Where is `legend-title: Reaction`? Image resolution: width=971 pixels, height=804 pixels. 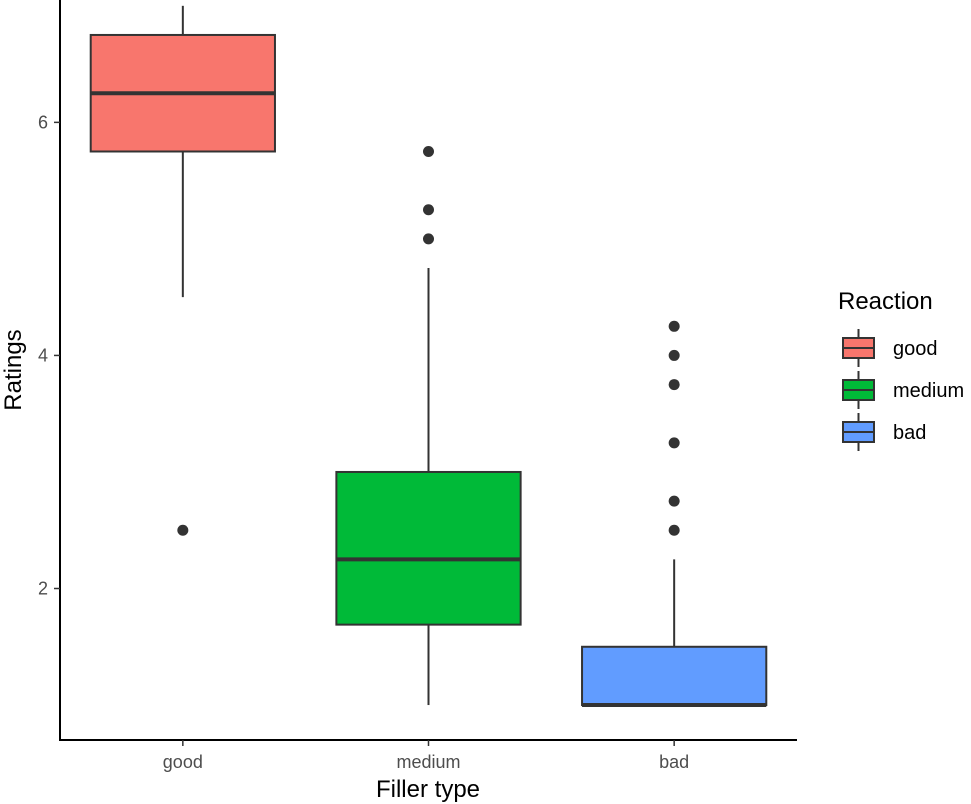 legend-title: Reaction is located at coordinates (885, 301).